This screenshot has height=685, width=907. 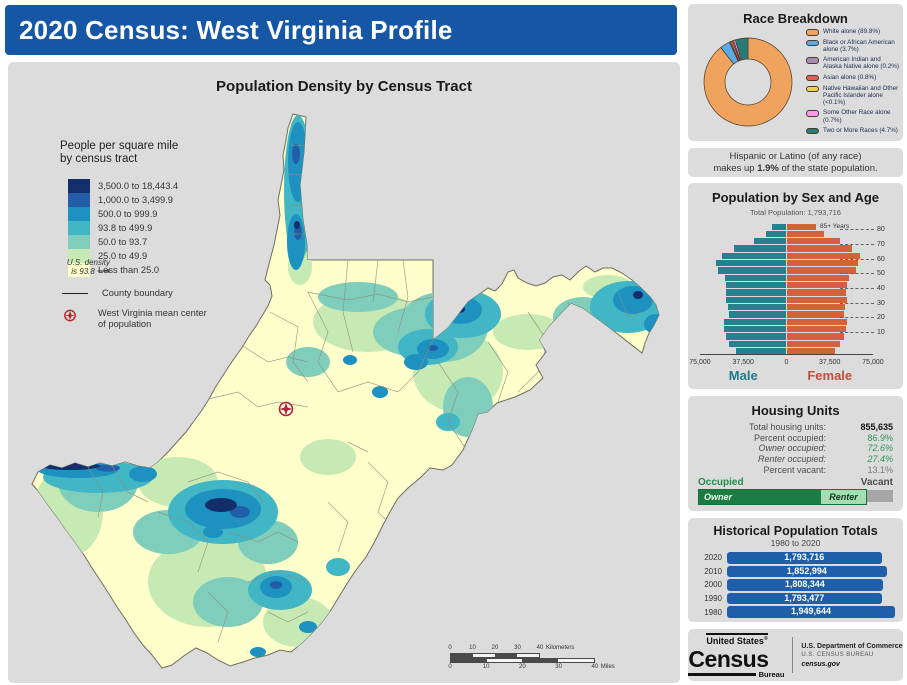 I want to click on donut-slice, so click(x=748, y=82).